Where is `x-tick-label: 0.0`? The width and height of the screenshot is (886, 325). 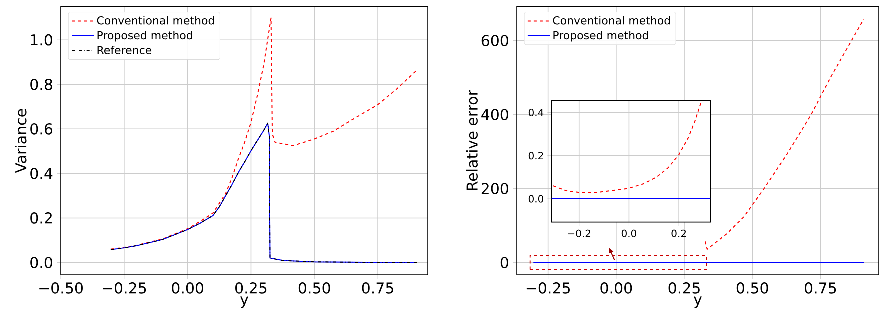 x-tick-label: 0.0 is located at coordinates (629, 234).